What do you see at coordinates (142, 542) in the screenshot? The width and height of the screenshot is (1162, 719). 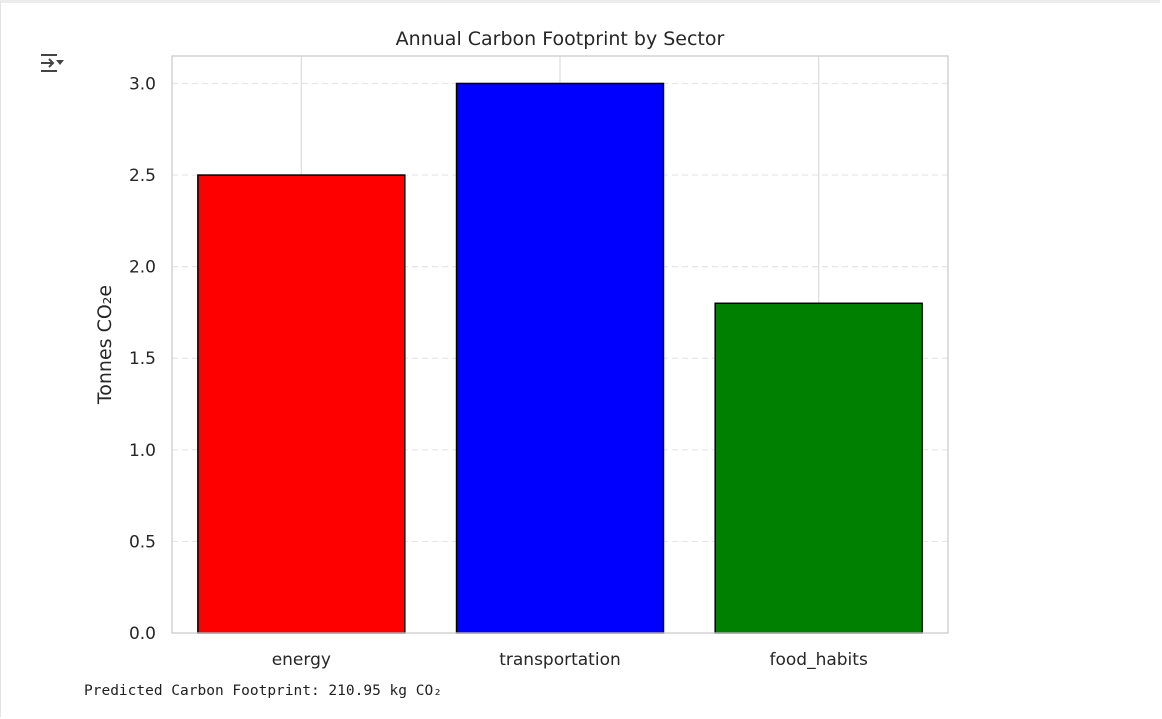 I see `y-tick-label: 0.5` at bounding box center [142, 542].